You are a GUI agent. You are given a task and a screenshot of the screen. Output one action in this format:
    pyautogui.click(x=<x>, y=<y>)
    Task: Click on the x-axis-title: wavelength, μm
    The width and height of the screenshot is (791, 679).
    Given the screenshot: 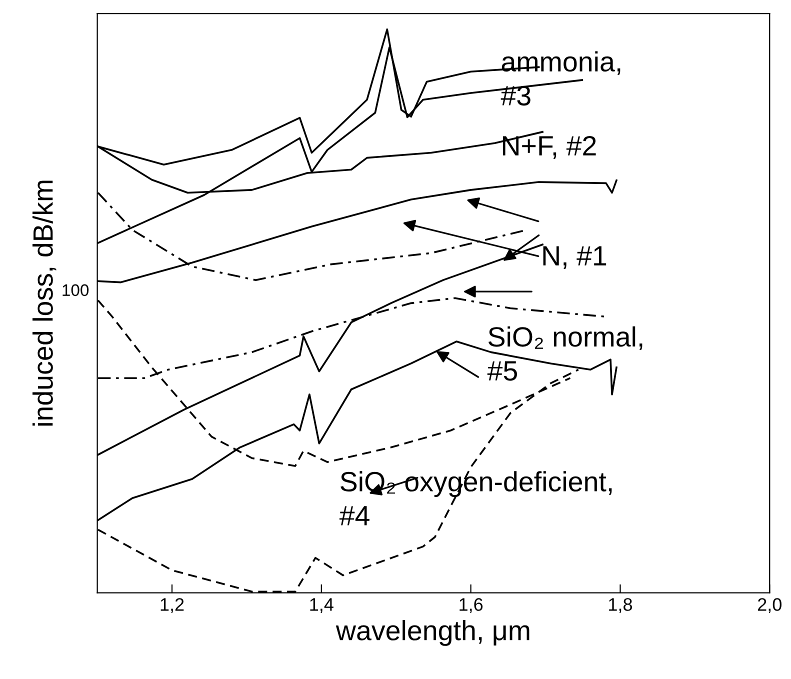 What is the action you would take?
    pyautogui.click(x=433, y=633)
    